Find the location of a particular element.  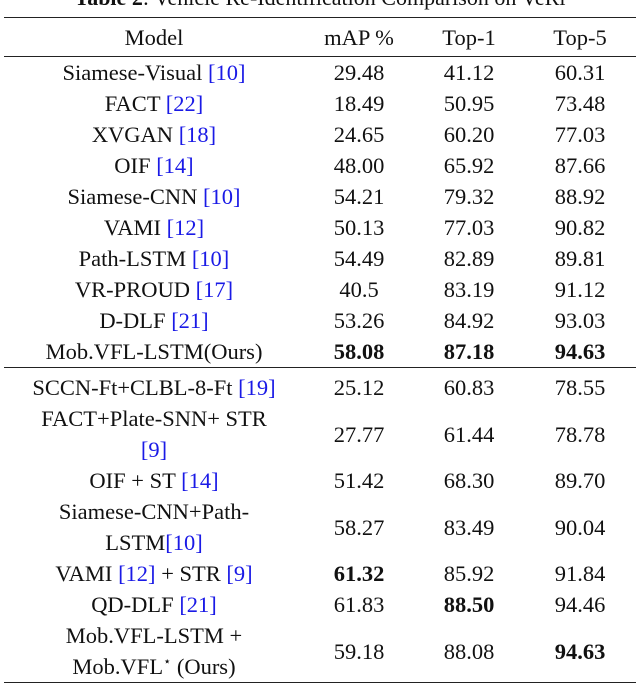

model-text: + STR is located at coordinates (191, 573).